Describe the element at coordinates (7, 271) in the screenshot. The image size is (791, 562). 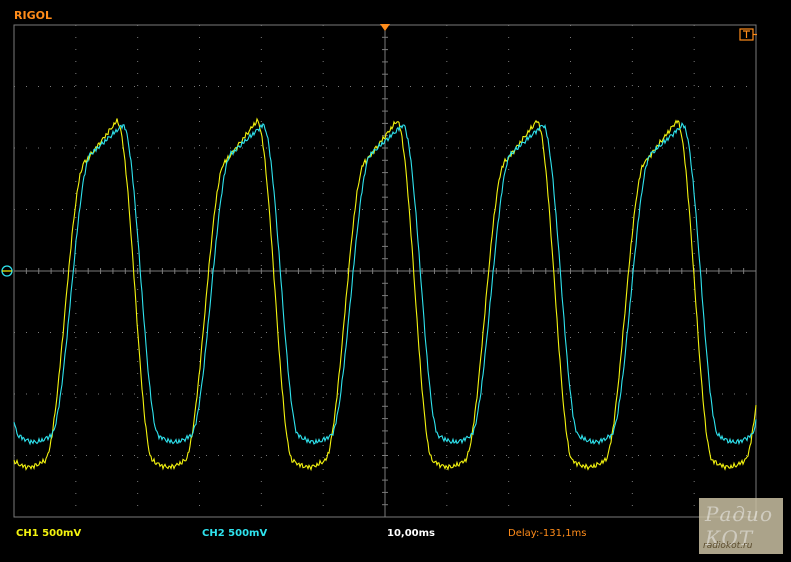
I see `ground-marker-icon` at that location.